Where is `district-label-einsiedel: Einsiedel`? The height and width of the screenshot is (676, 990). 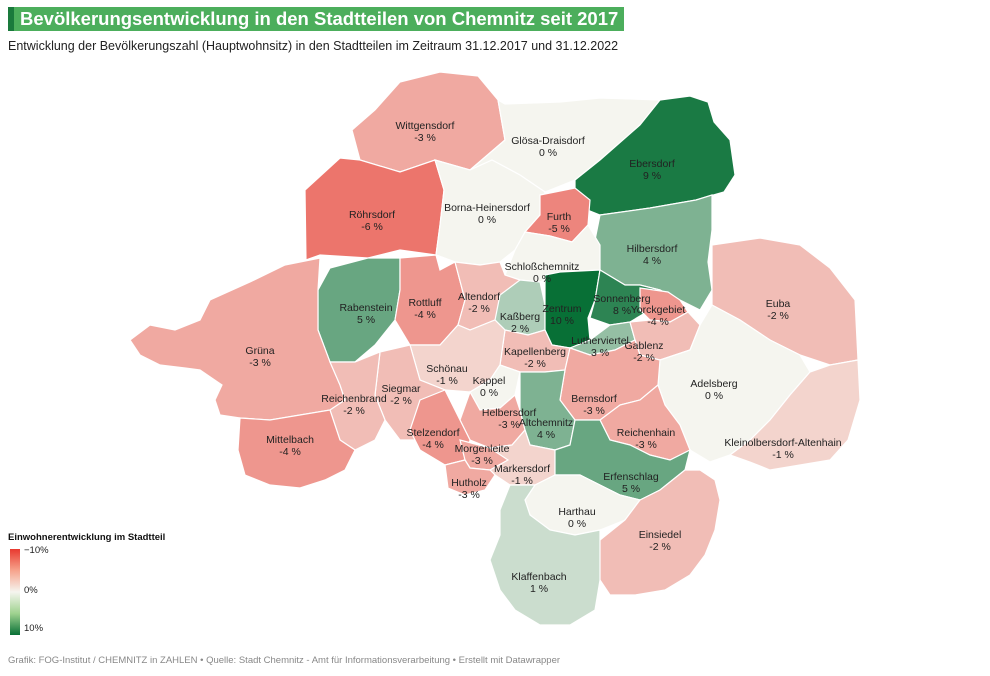 district-label-einsiedel: Einsiedel is located at coordinates (660, 535).